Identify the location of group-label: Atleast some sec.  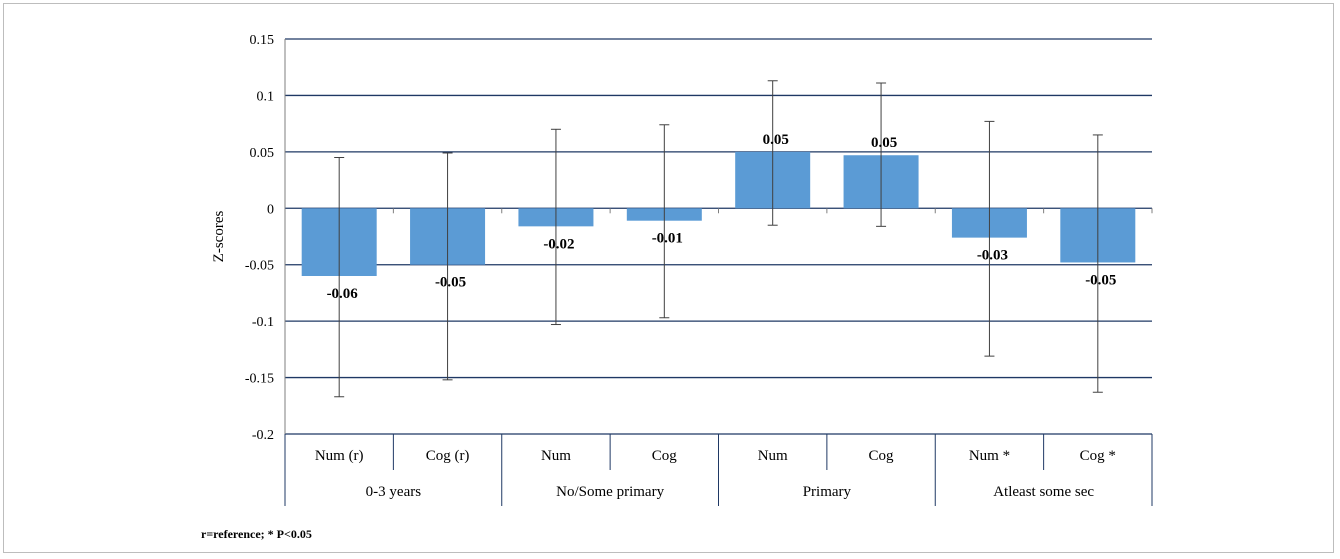
(1043, 492).